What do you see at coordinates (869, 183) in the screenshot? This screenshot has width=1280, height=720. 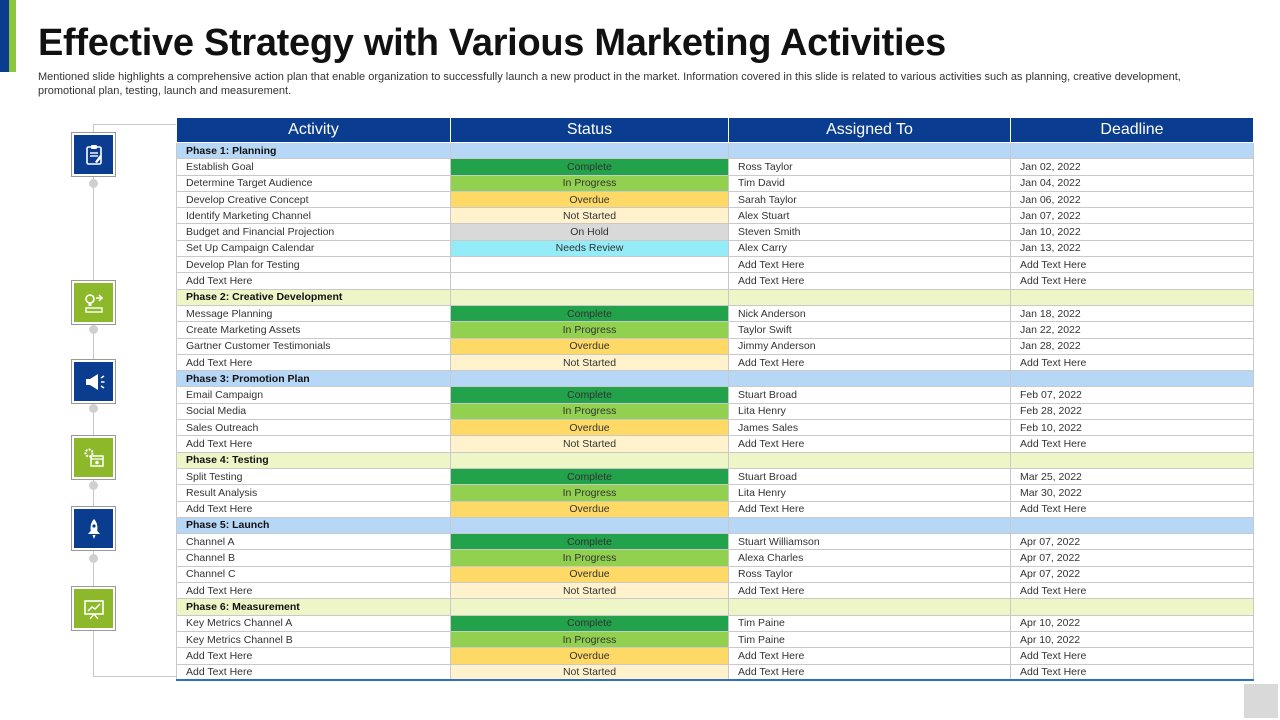 I see `assigned-to-cell: Tim David` at bounding box center [869, 183].